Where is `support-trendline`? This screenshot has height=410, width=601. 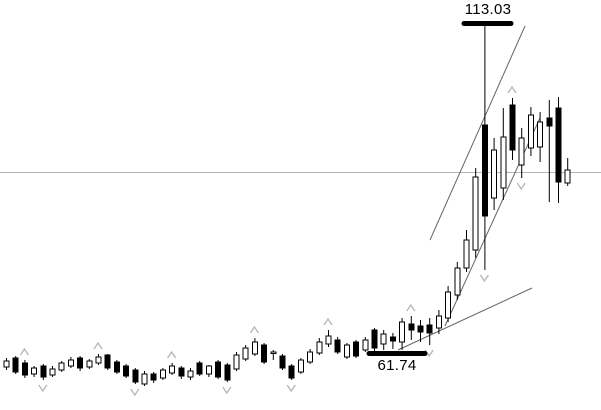
support-trendline is located at coordinates (465, 319).